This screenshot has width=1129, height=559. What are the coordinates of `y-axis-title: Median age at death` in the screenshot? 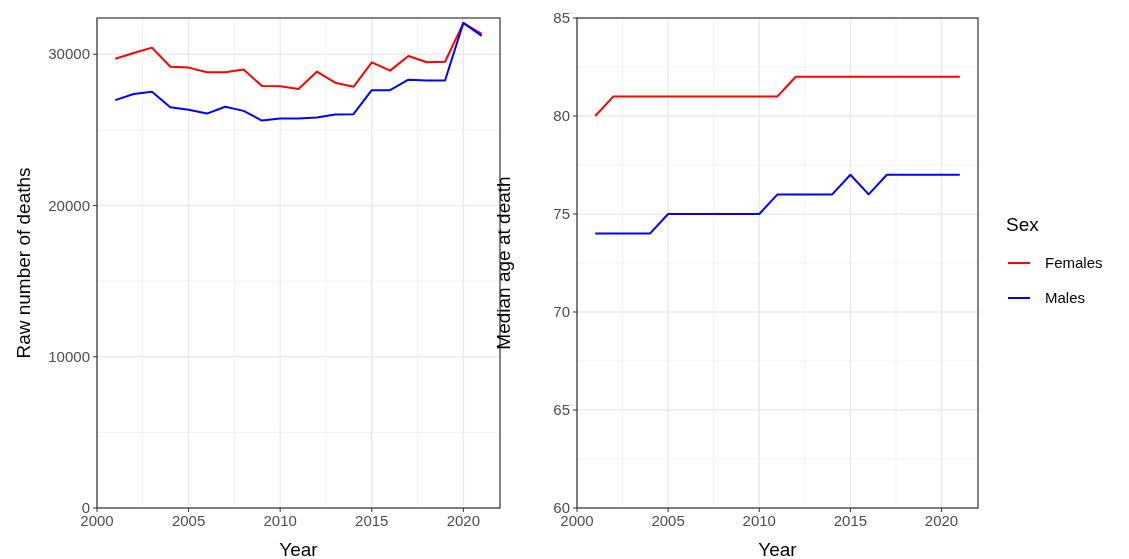 It's located at (503, 263).